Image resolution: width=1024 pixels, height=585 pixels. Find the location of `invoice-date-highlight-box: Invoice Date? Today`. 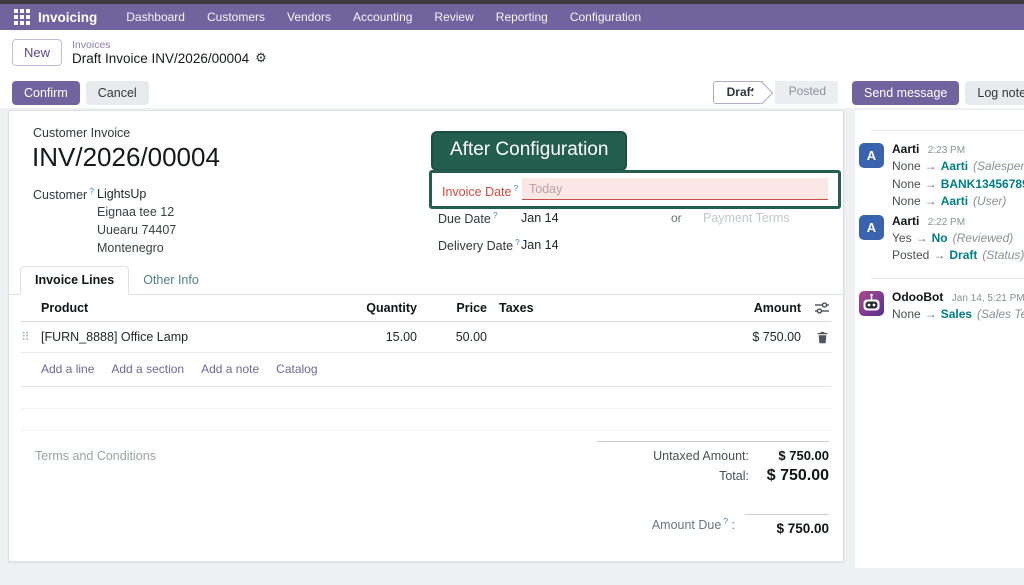

invoice-date-highlight-box: Invoice Date? Today is located at coordinates (635, 189).